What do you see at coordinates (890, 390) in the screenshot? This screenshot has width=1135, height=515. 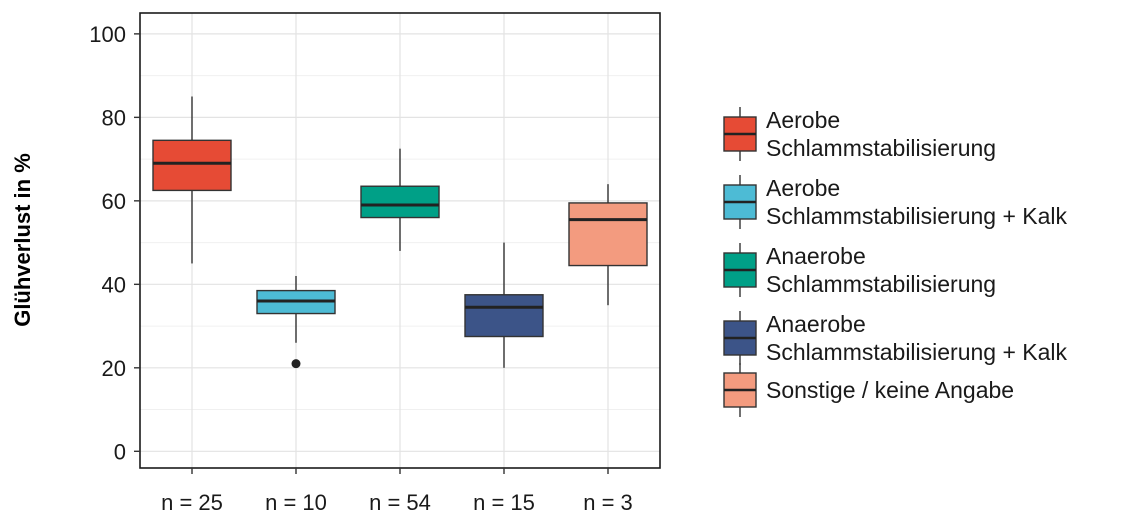 I see `legend-label: Sonstige / keine Angabe` at bounding box center [890, 390].